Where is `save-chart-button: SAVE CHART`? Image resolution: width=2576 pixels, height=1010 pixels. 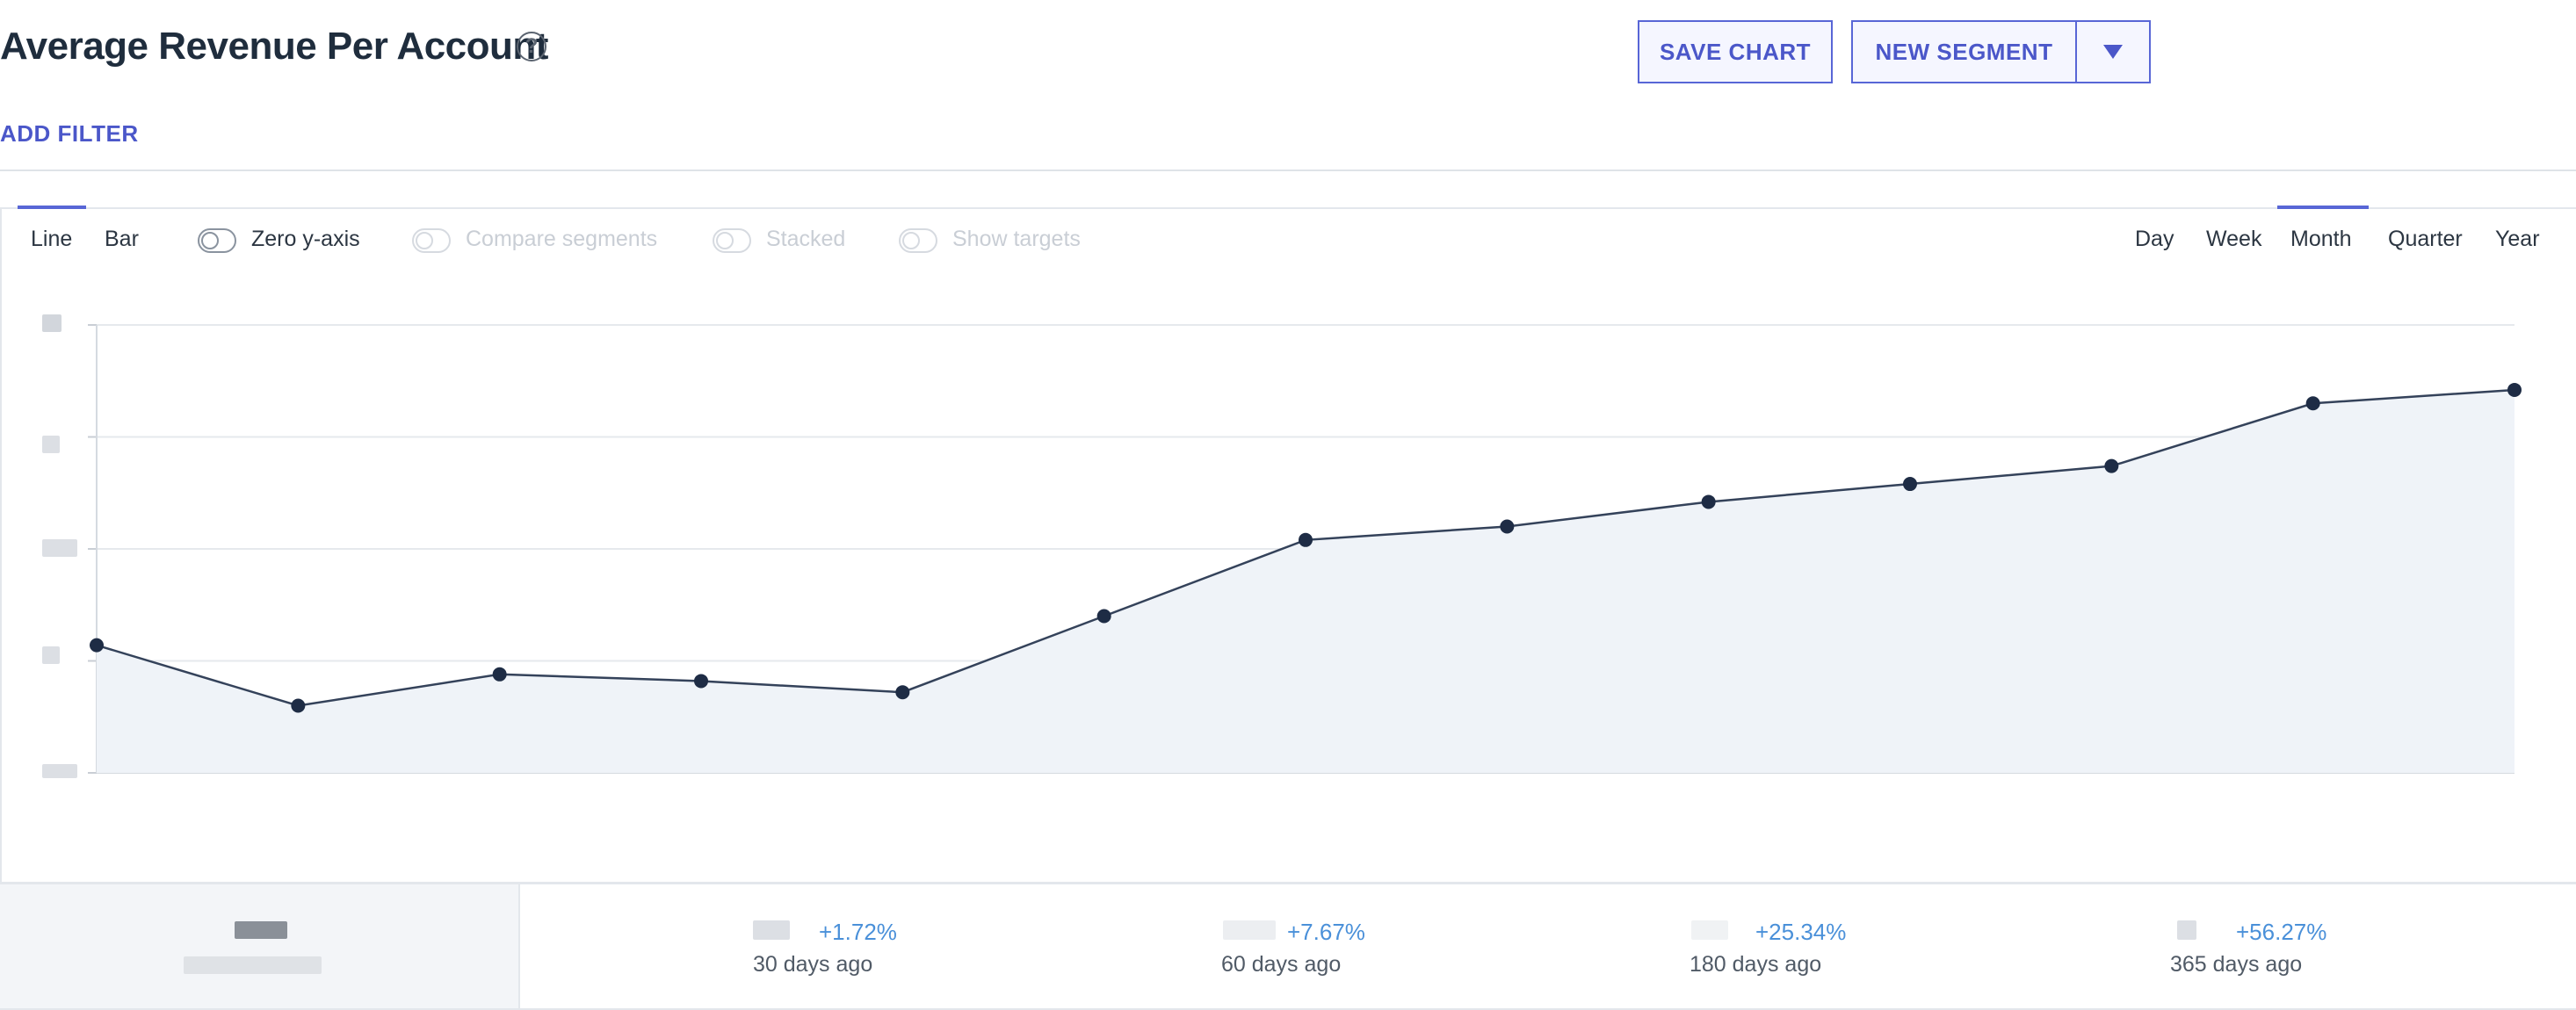
save-chart-button: SAVE CHART is located at coordinates (1735, 51).